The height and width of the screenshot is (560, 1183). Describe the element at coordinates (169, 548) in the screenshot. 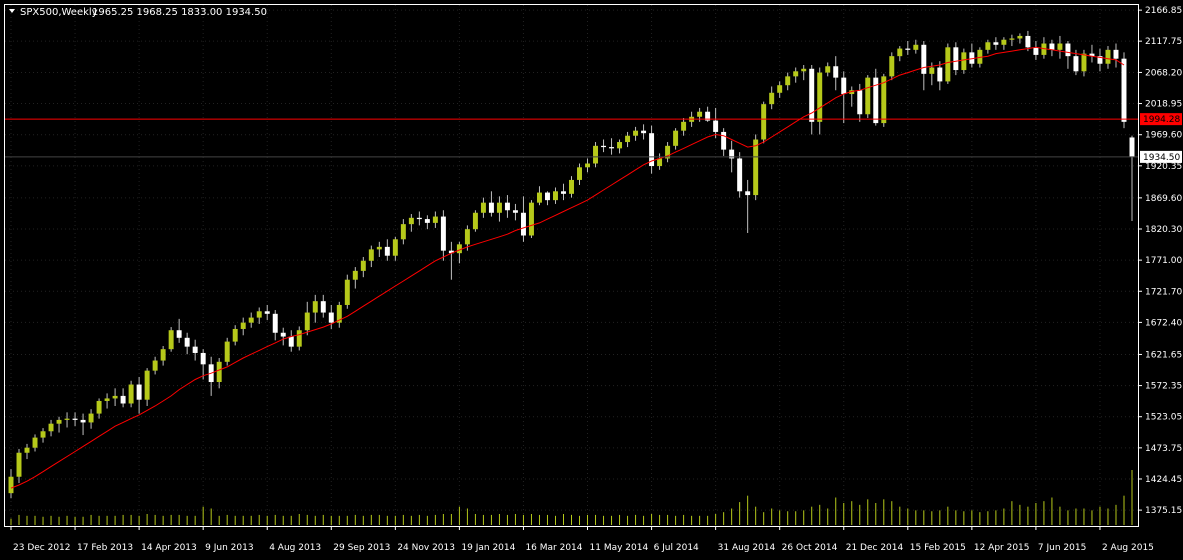

I see `time-tick-label: 14 Apr 2013` at that location.